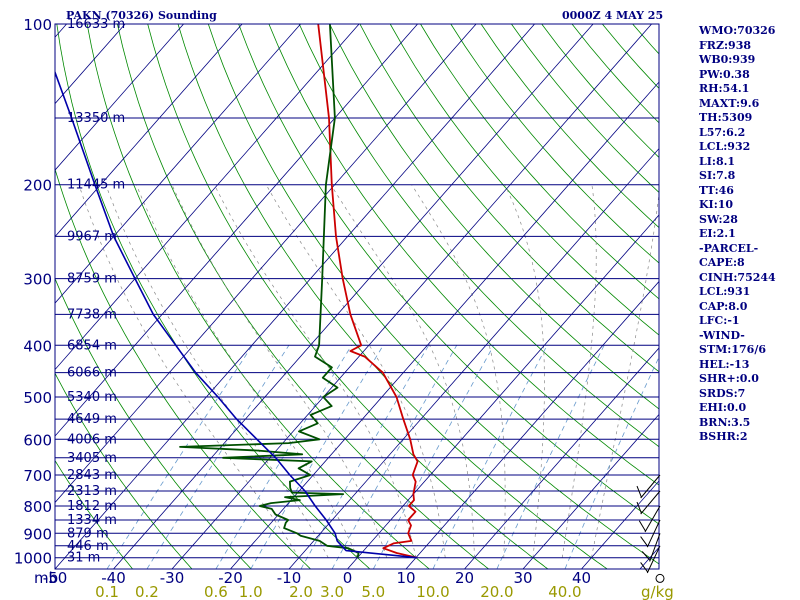 The height and width of the screenshot is (600, 800). I want to click on wind-barbs, so click(650, 528).